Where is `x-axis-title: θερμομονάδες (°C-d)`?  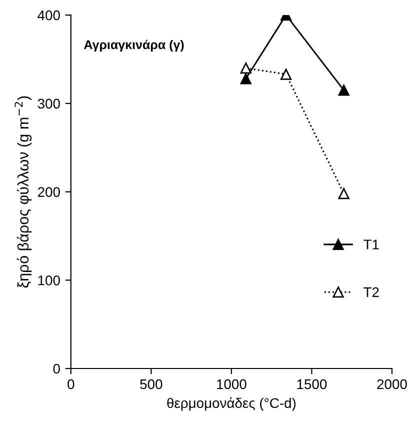
x-axis-title: θερμομονάδες (°C-d) is located at coordinates (231, 404).